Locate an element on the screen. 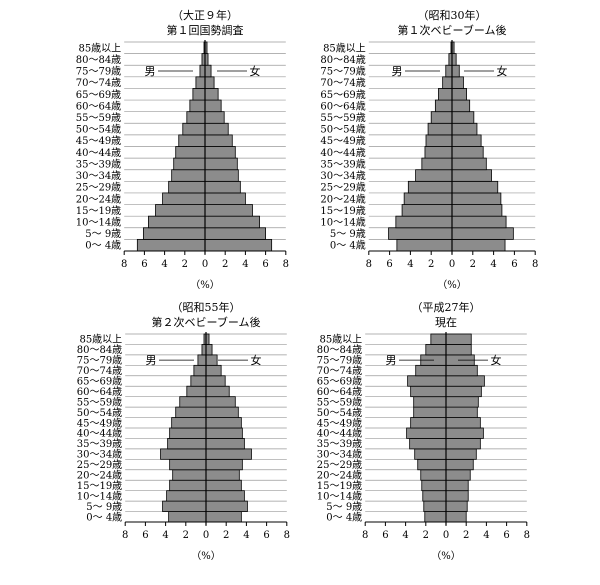 This screenshot has height=585, width=600. chart-title: （大正９年） is located at coordinates (205, 15).